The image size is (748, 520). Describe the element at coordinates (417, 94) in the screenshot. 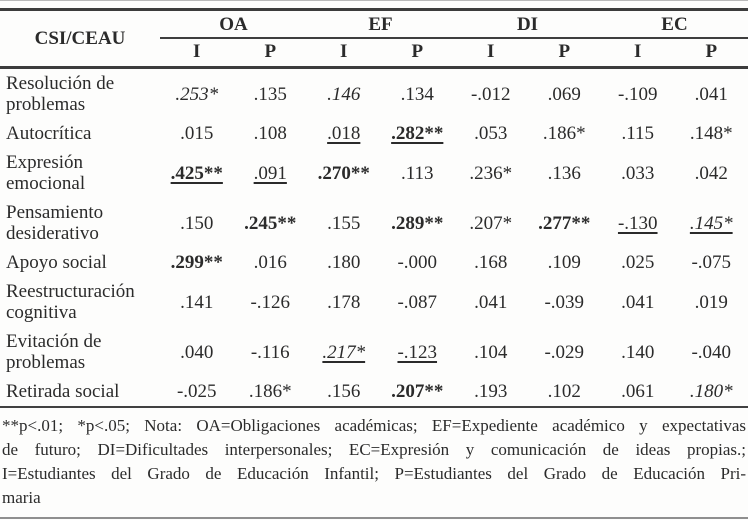

I see `value-cell: .134` at that location.